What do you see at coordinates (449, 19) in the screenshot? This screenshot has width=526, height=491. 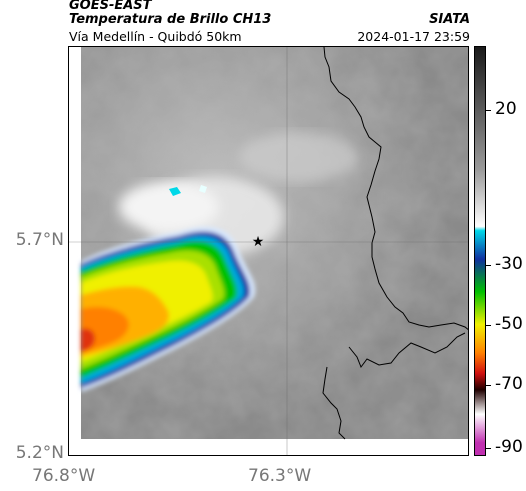 I see `organization-label: SIATA` at bounding box center [449, 19].